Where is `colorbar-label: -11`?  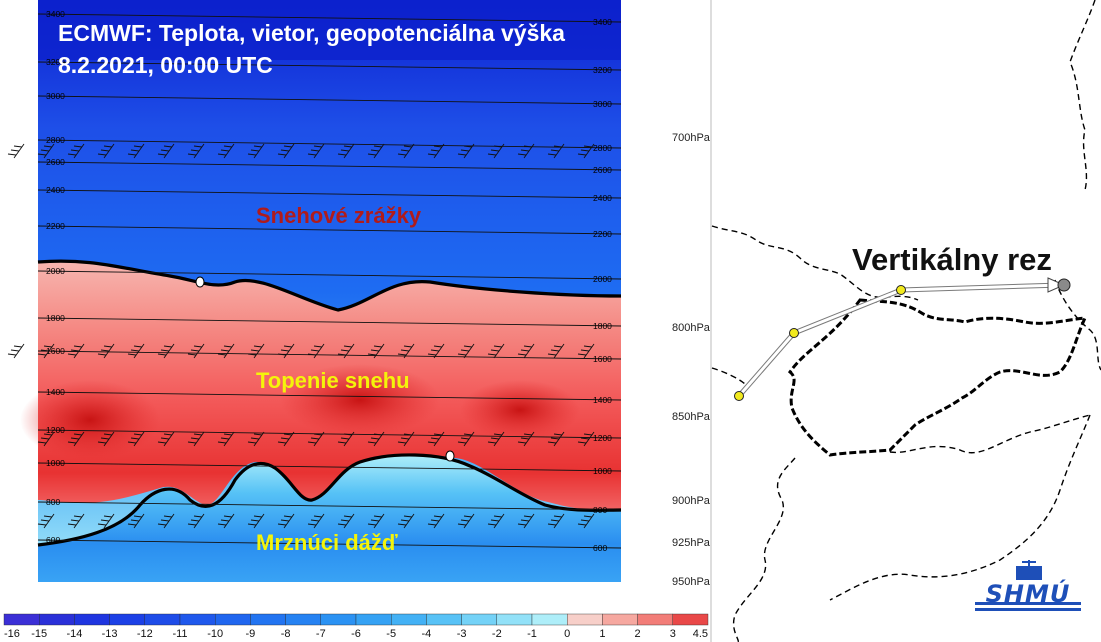 colorbar-label: -11 is located at coordinates (180, 634).